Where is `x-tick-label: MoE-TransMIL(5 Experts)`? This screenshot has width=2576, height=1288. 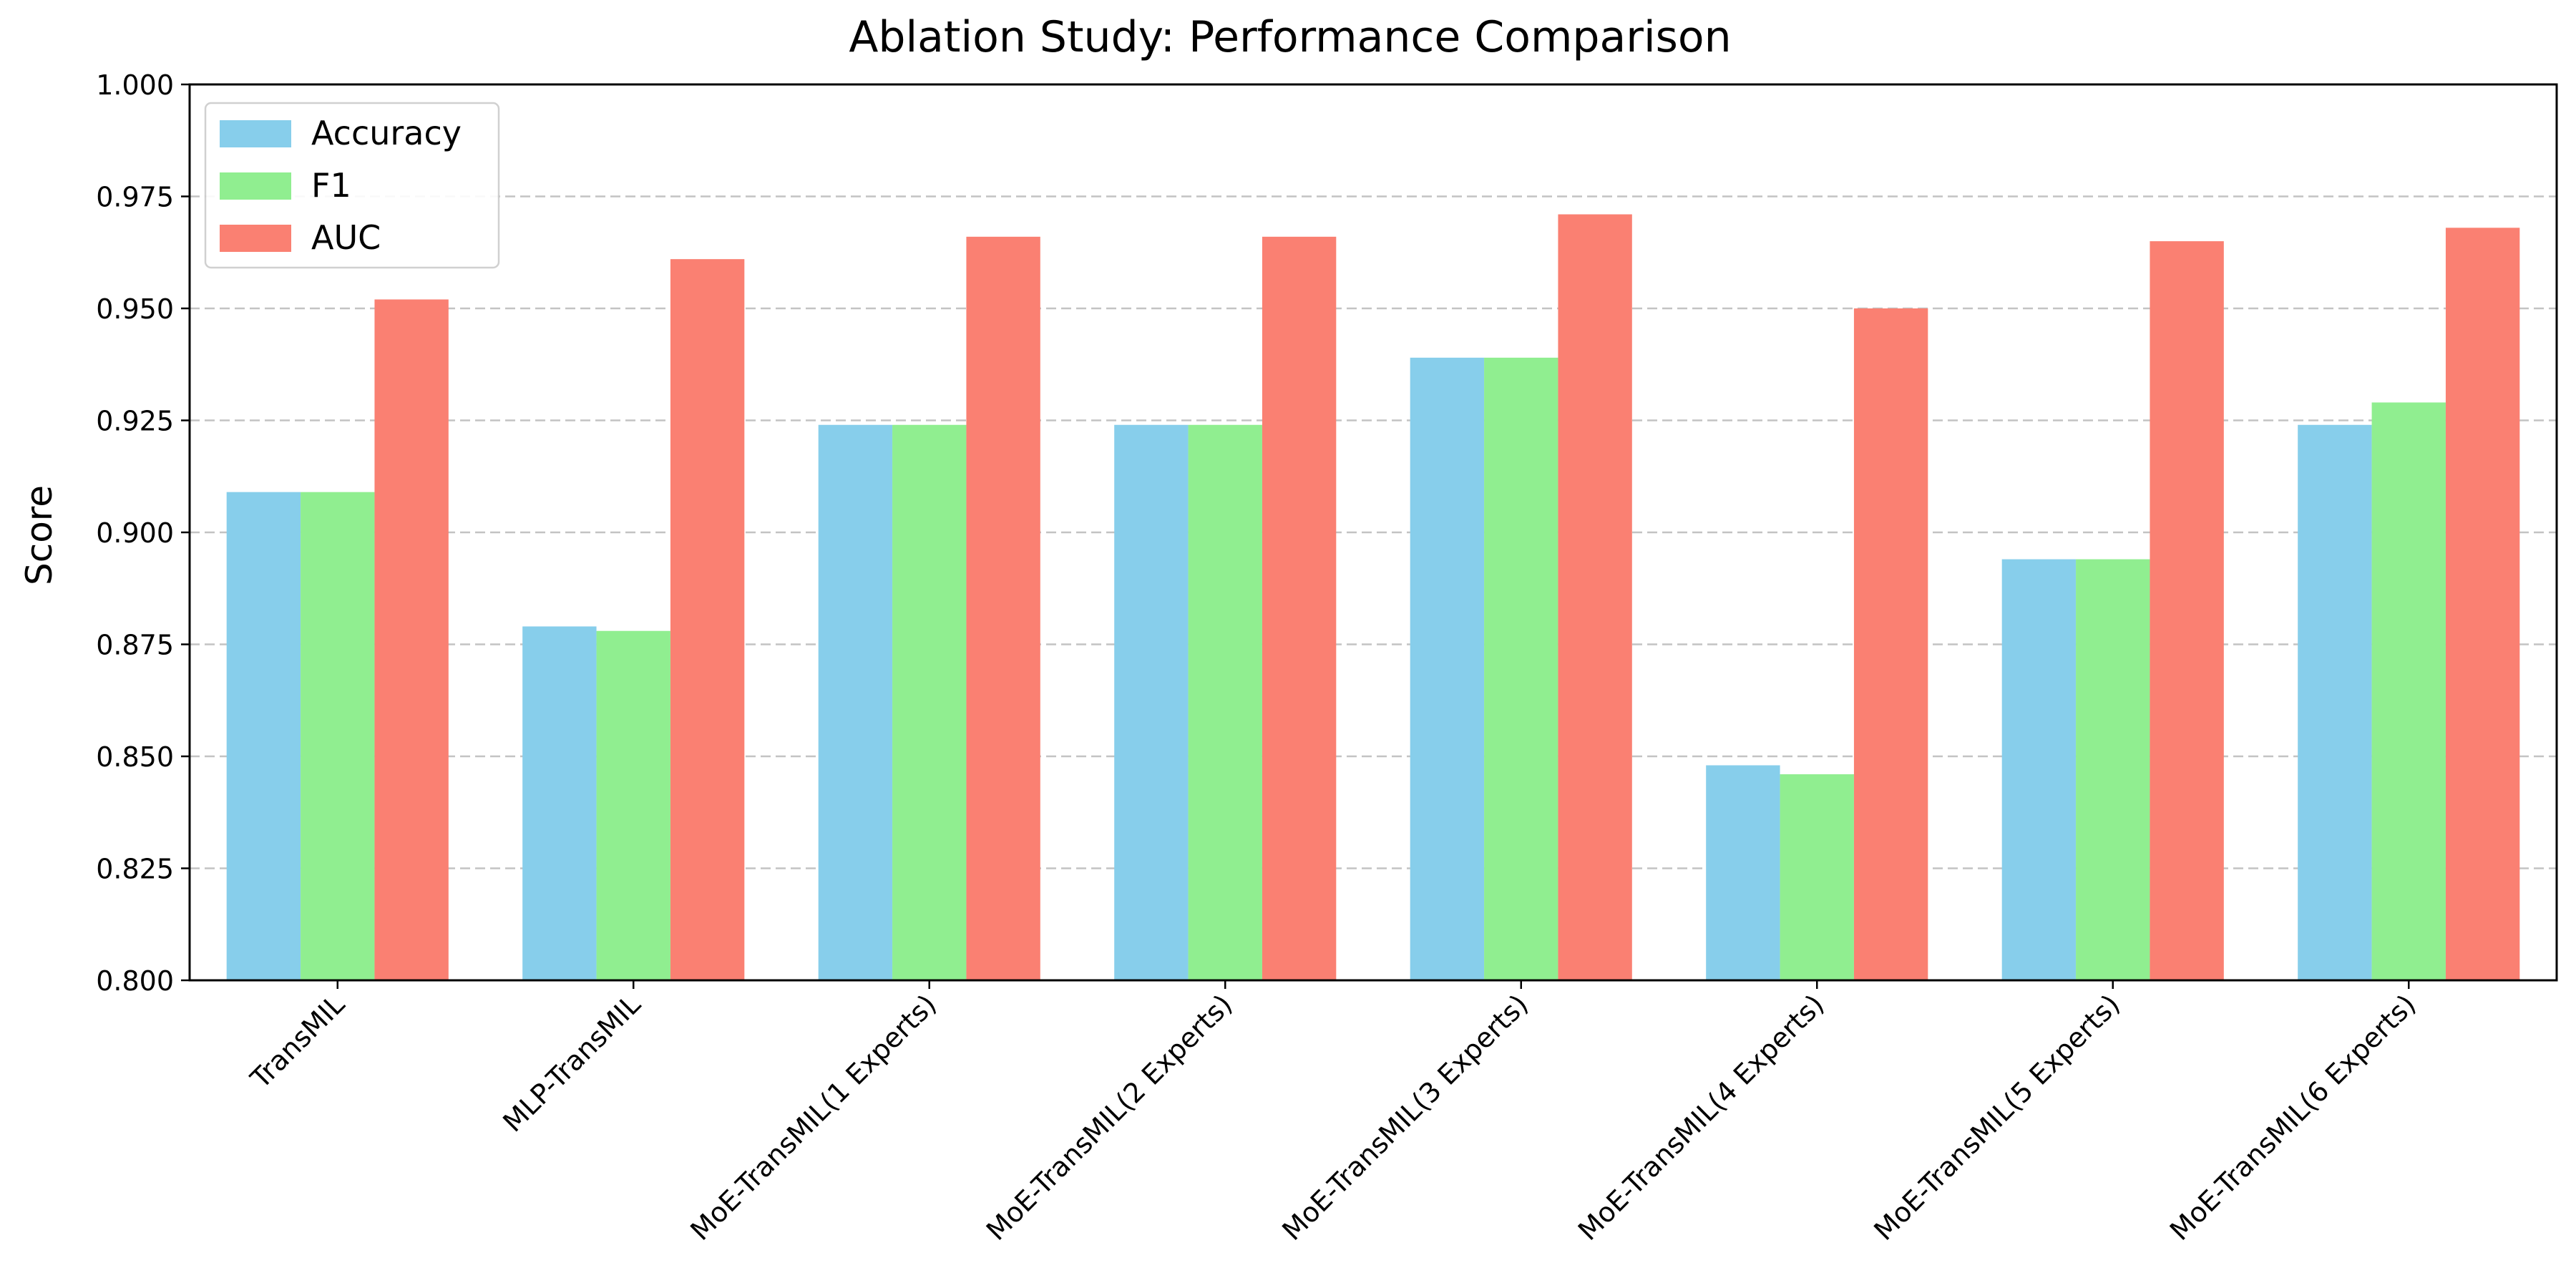
x-tick-label: MoE-TransMIL(5 Experts) is located at coordinates (1997, 1117).